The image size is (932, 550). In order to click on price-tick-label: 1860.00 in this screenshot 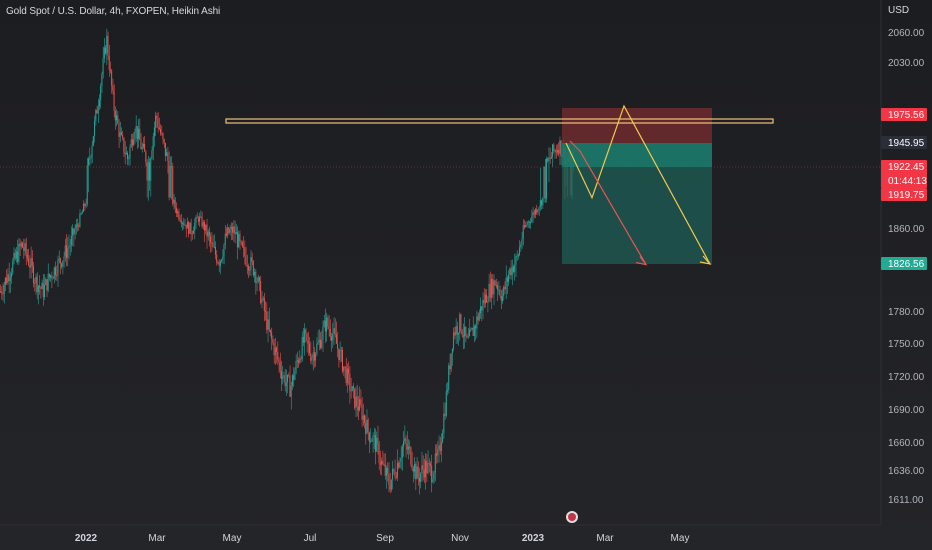, I will do `click(906, 229)`.